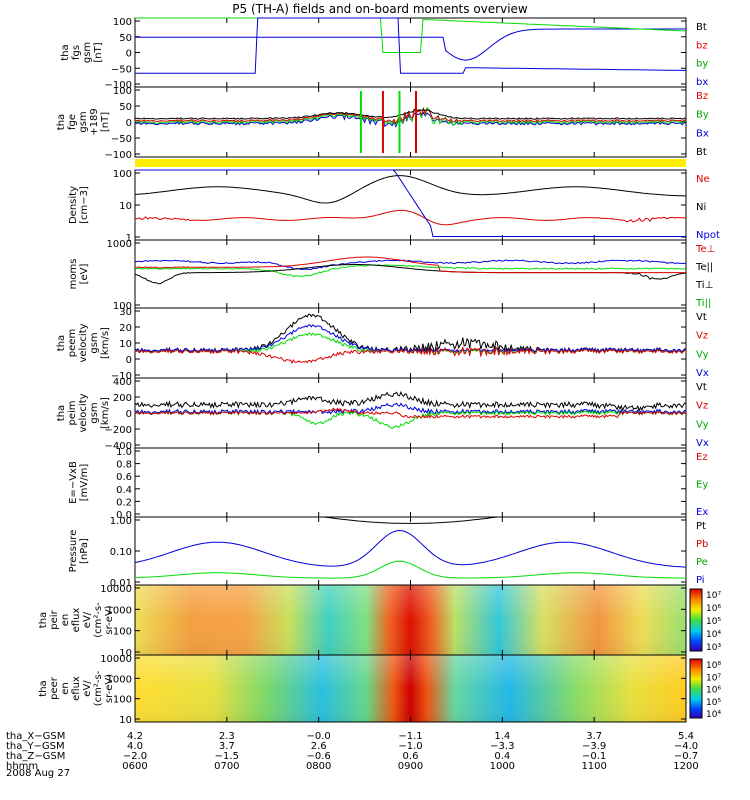 This screenshot has height=800, width=750. I want to click on legend-entry: bz, so click(702, 45).